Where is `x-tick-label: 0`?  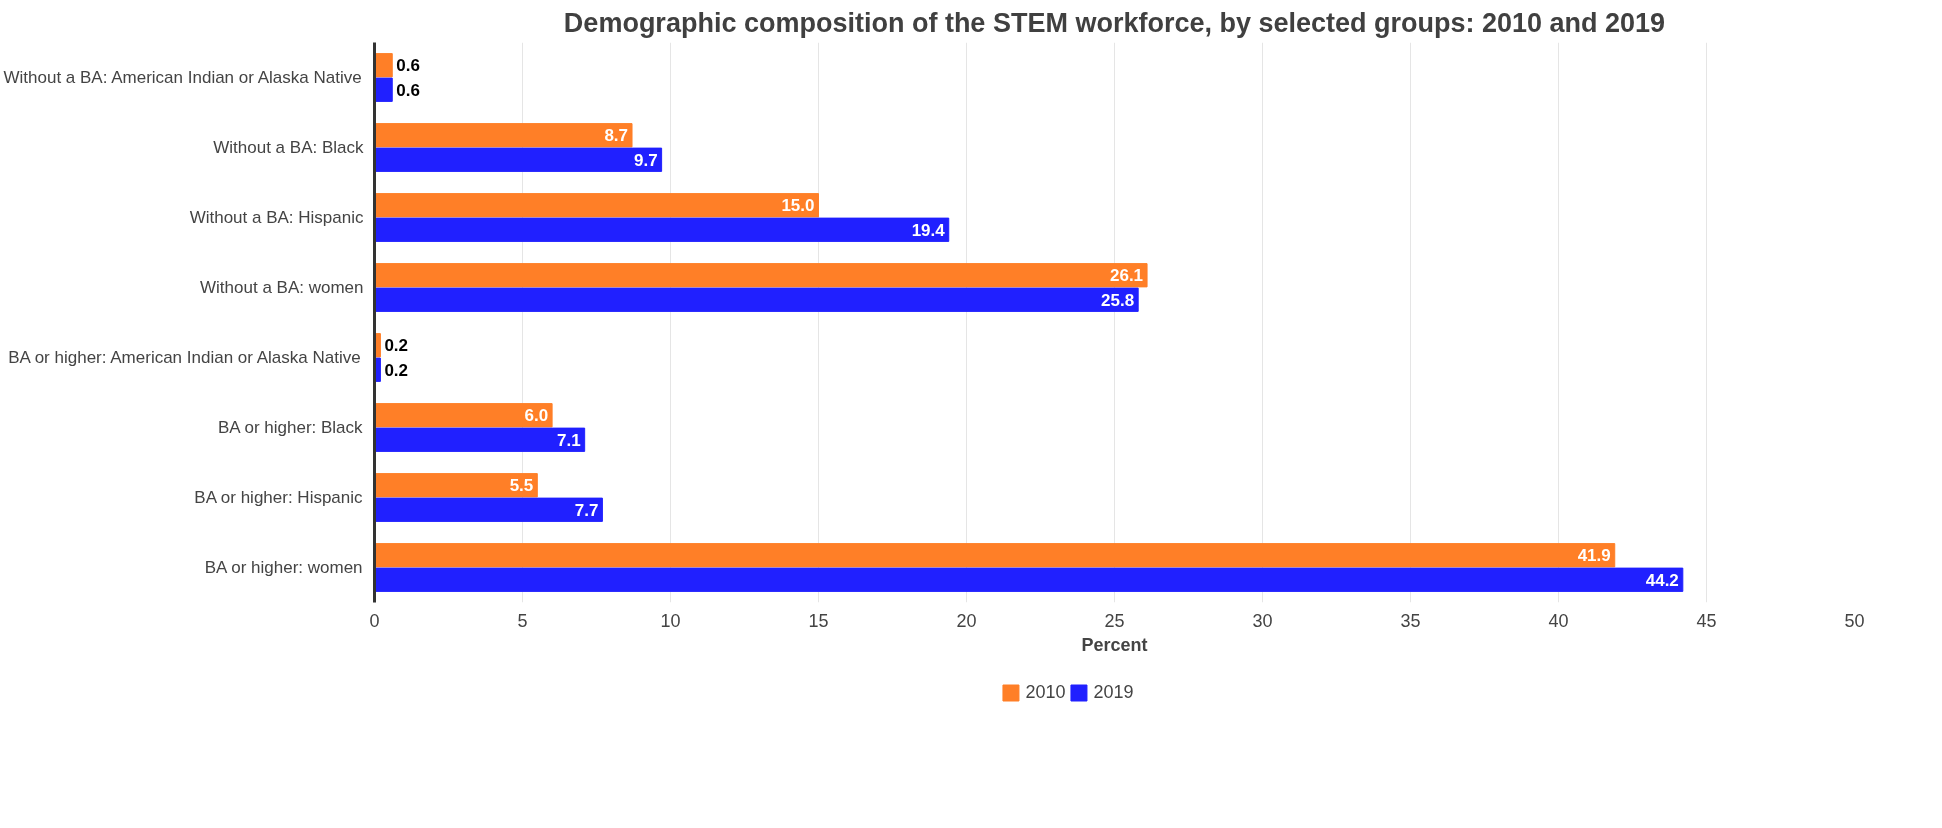 x-tick-label: 0 is located at coordinates (374, 620).